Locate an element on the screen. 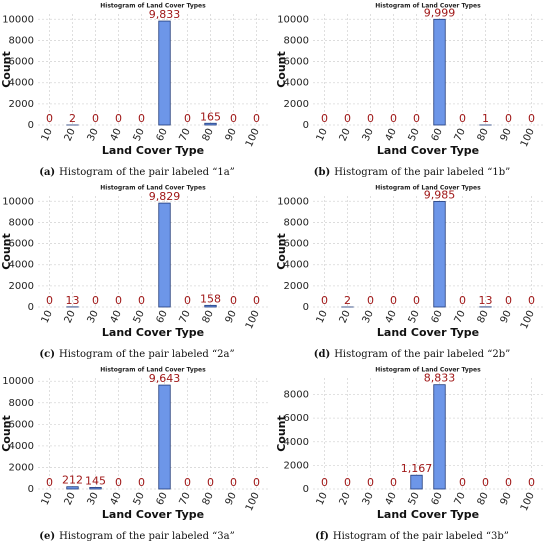  x-tick-label: 40 is located at coordinates (391, 499).